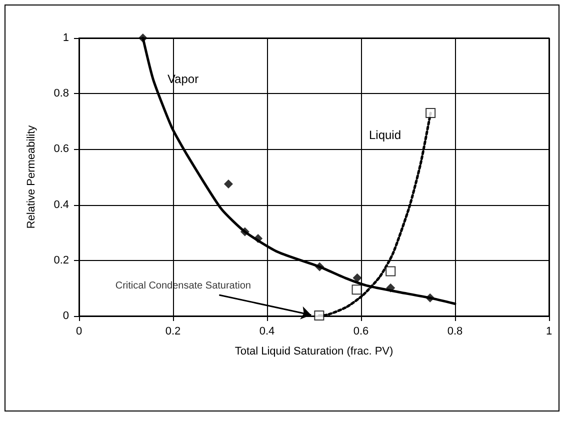 This screenshot has width=566, height=424. What do you see at coordinates (61, 94) in the screenshot?
I see `y-tick-label: 0.8` at bounding box center [61, 94].